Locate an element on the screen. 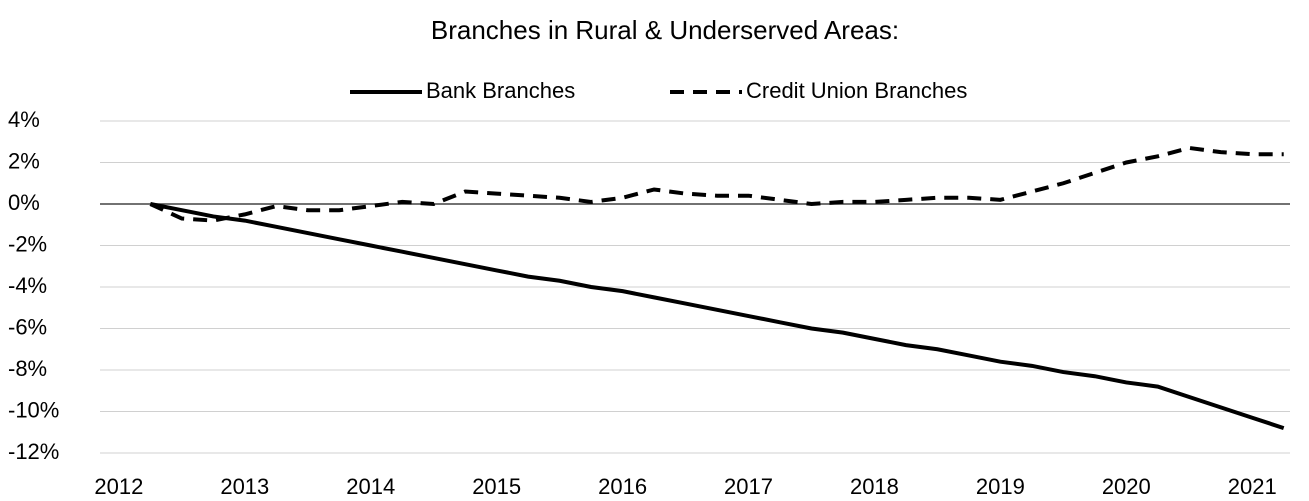 The image size is (1309, 501). x-tick-label: 2018 is located at coordinates (874, 486).